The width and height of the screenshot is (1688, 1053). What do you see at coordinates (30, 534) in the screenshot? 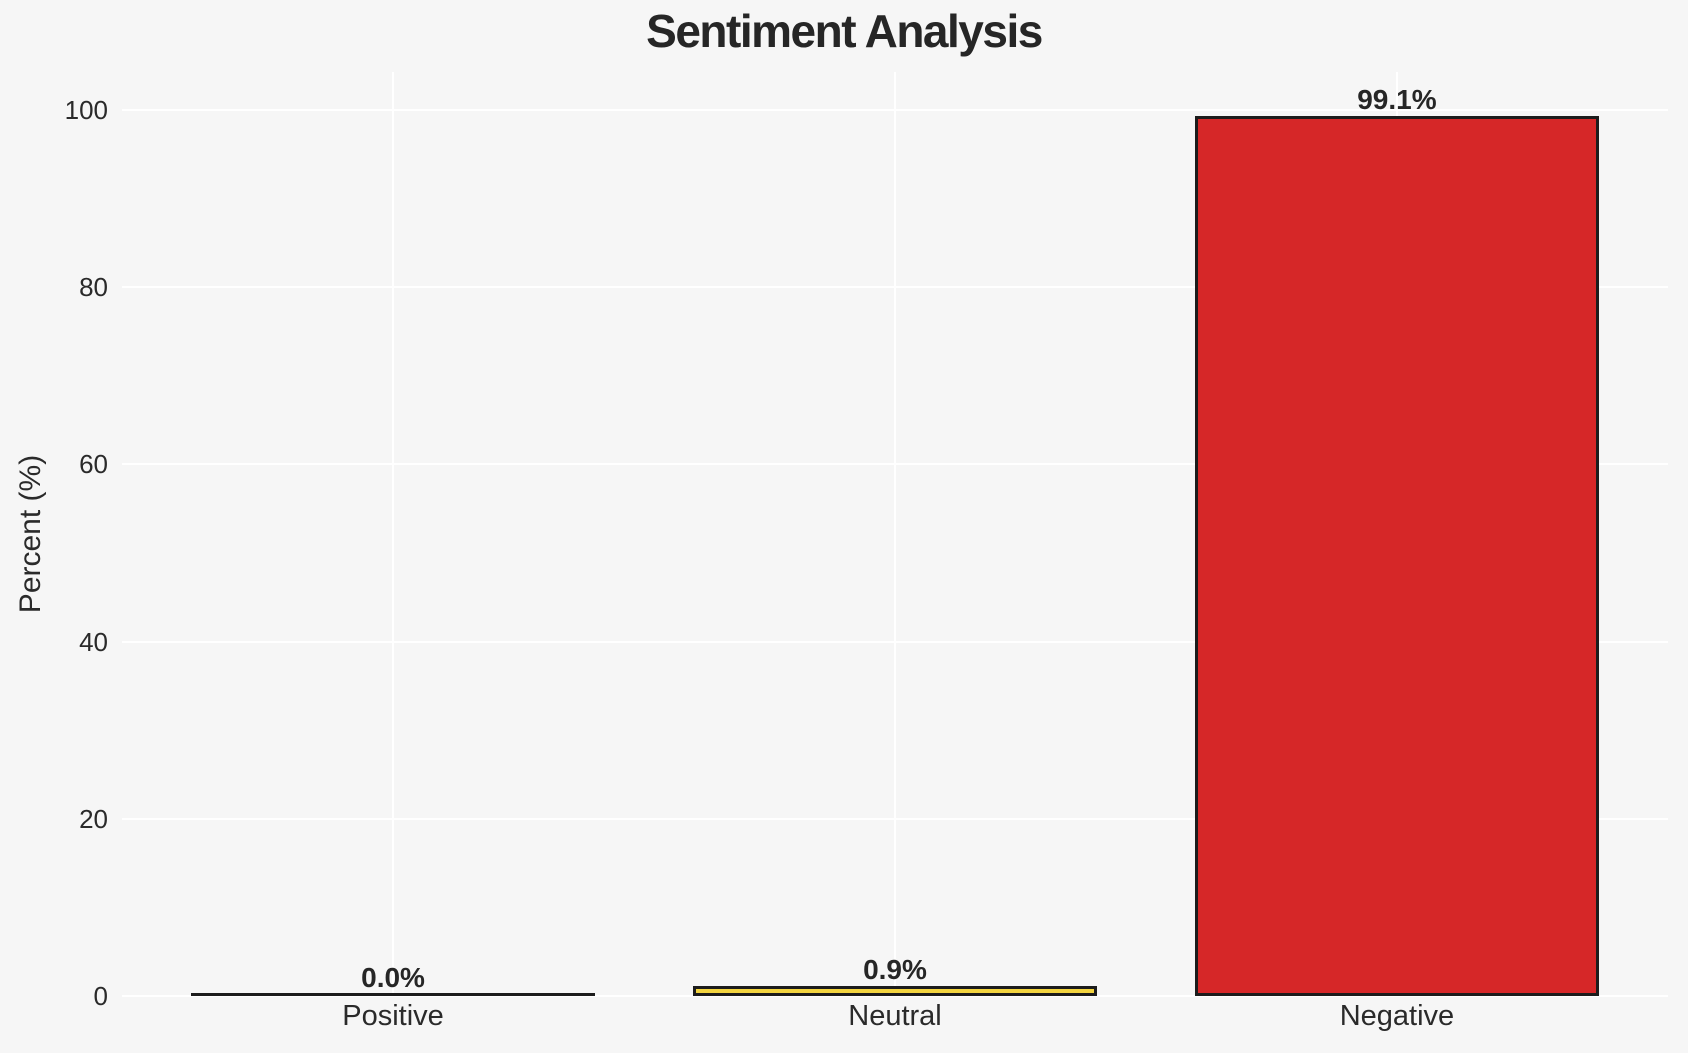
I see `y-axis-label: Percent (%)` at bounding box center [30, 534].